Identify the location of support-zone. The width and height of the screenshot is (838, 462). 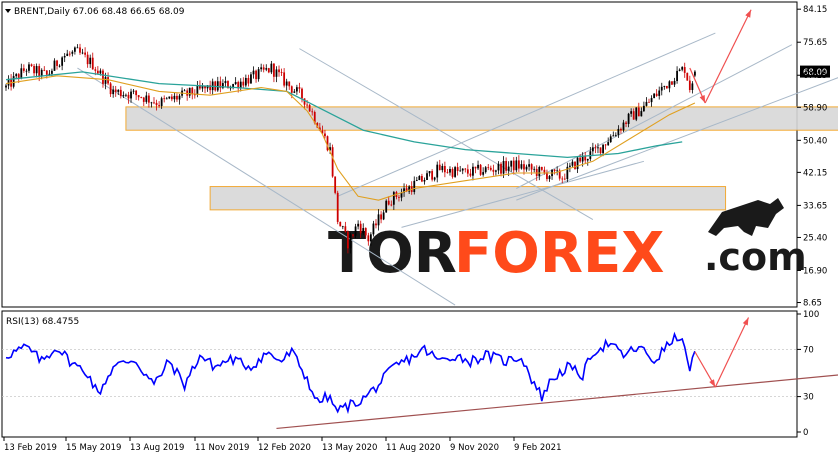
(481, 118).